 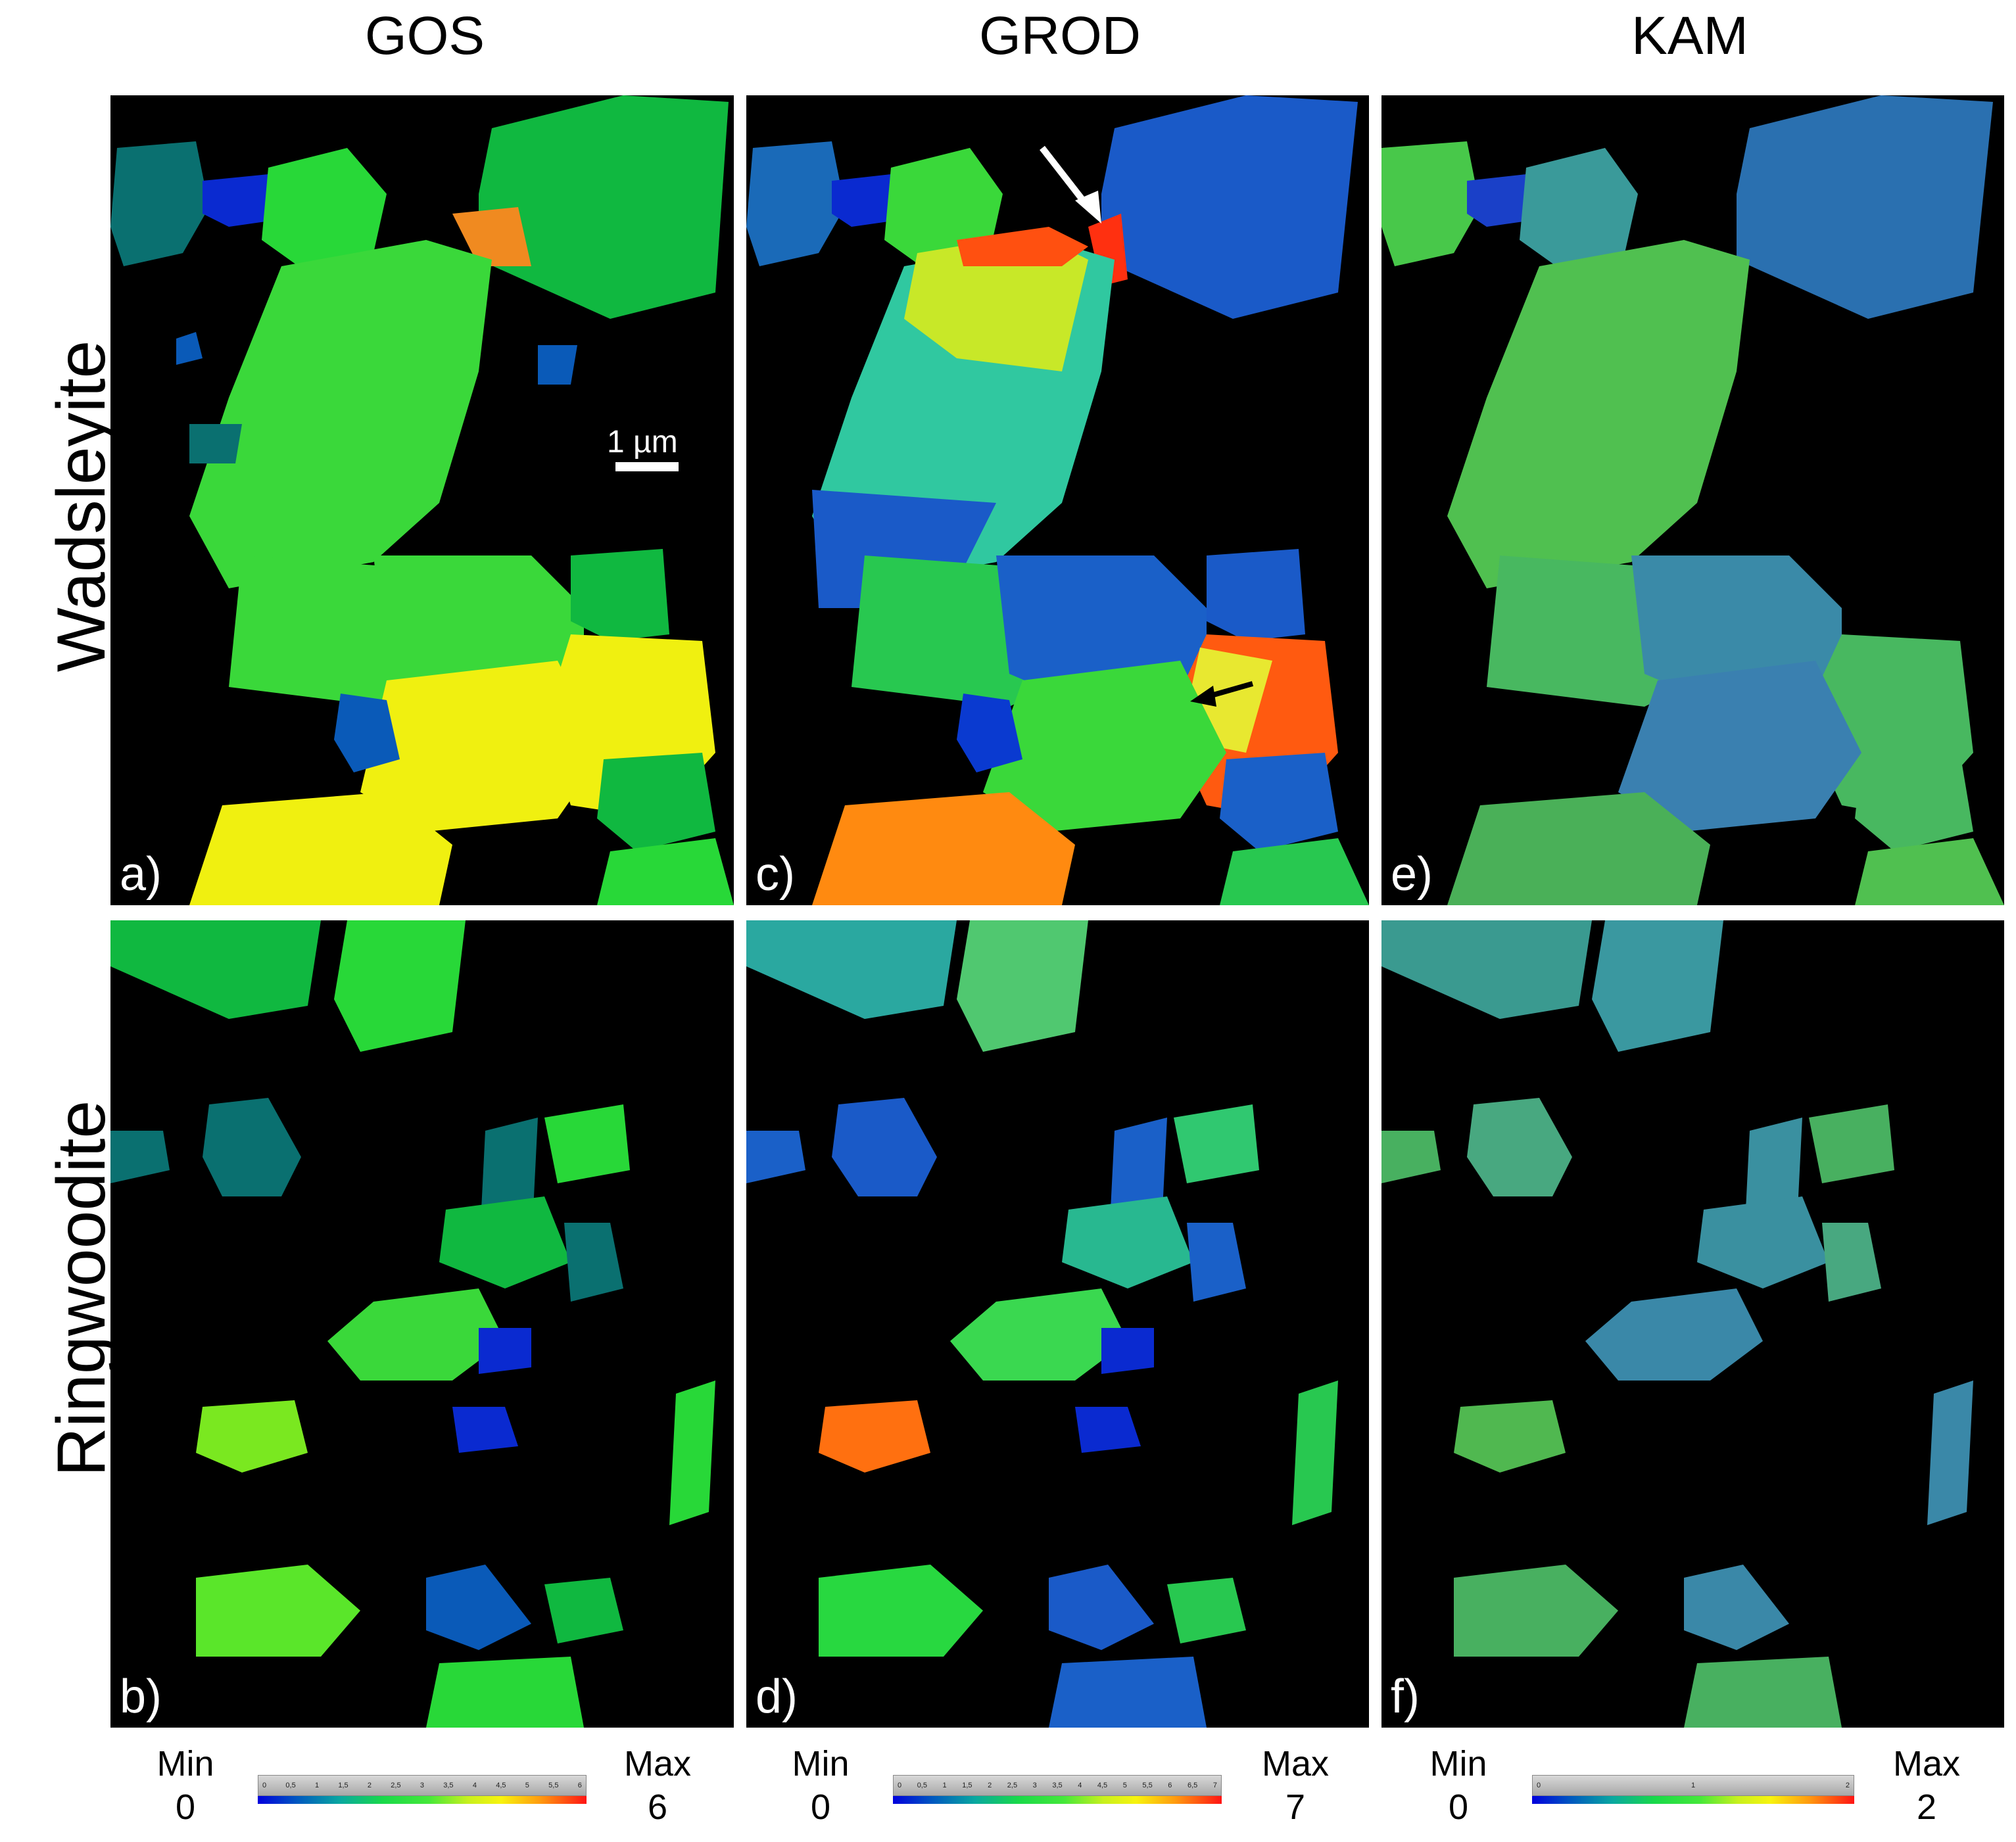 I want to click on panel-e-kam-wadsleyite: e), so click(x=1692, y=500).